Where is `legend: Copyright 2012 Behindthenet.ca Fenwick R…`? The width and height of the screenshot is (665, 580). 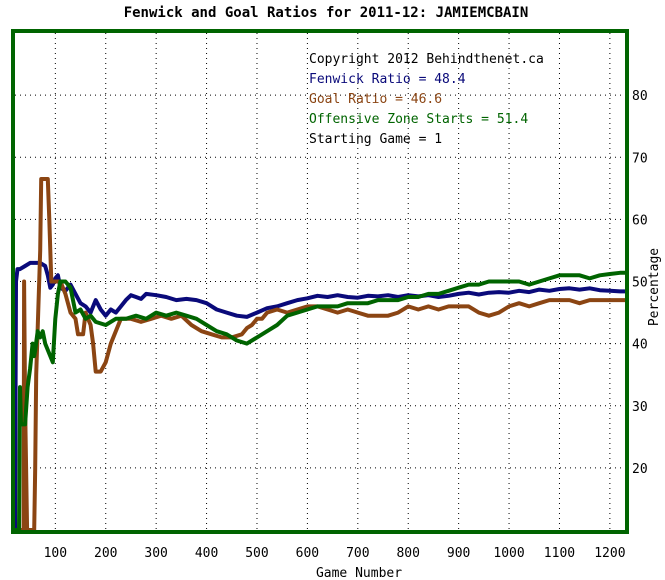 legend: Copyright 2012 Behindthenet.ca Fenwick R… is located at coordinates (426, 99).